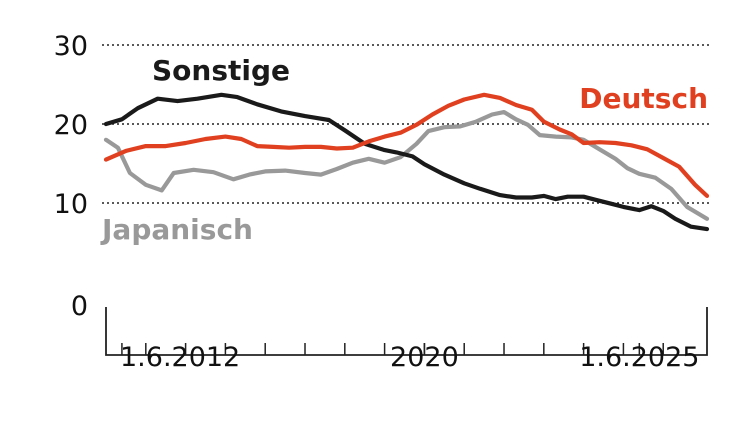 This screenshot has height=421, width=750. I want to click on x-tick-label: 2020, so click(424, 357).